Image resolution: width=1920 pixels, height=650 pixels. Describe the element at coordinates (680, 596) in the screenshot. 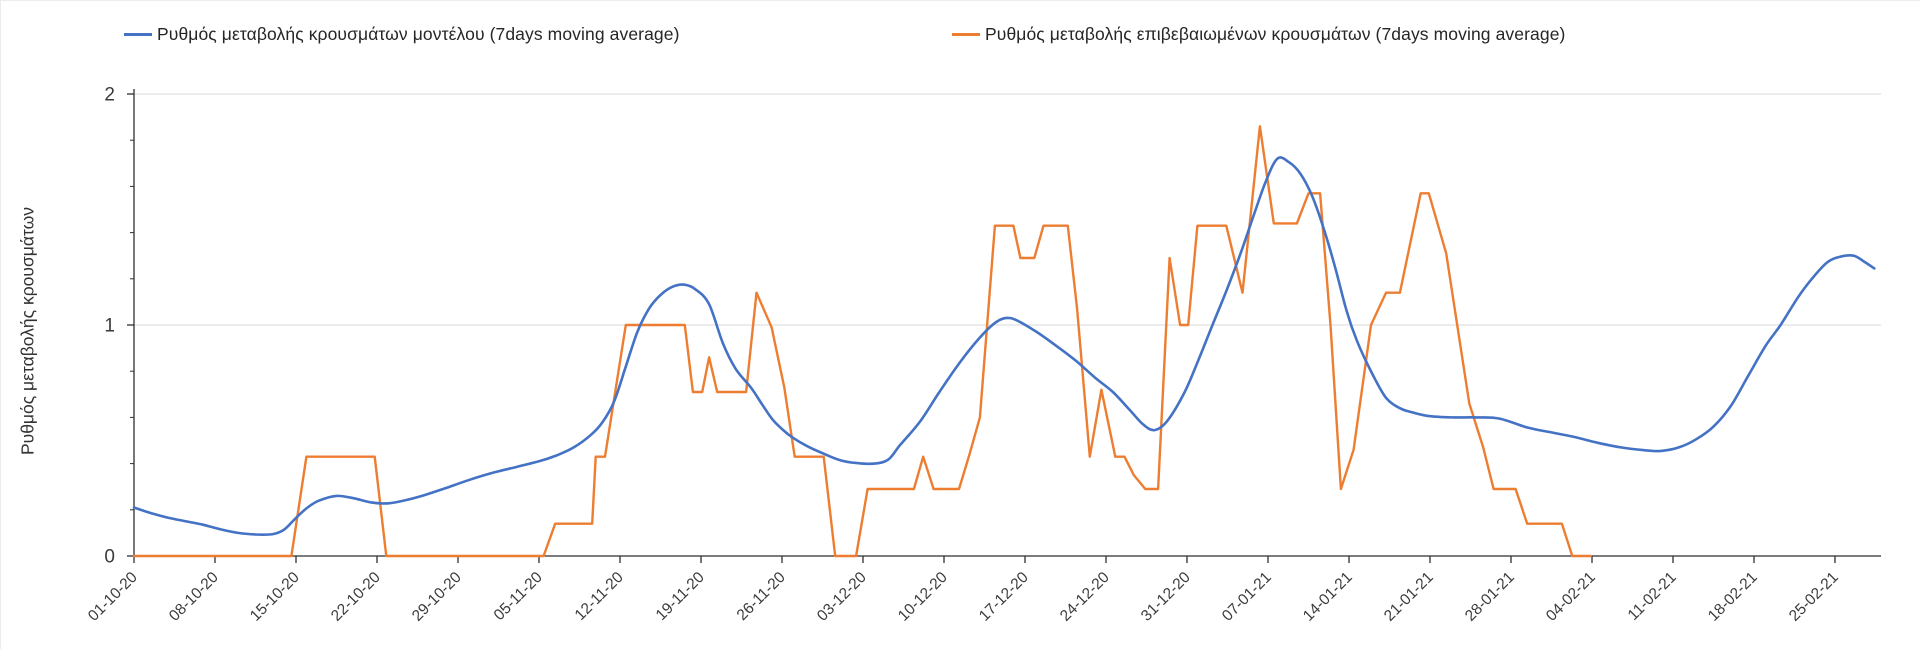

I see `x-tick-label: 19-11-20` at that location.